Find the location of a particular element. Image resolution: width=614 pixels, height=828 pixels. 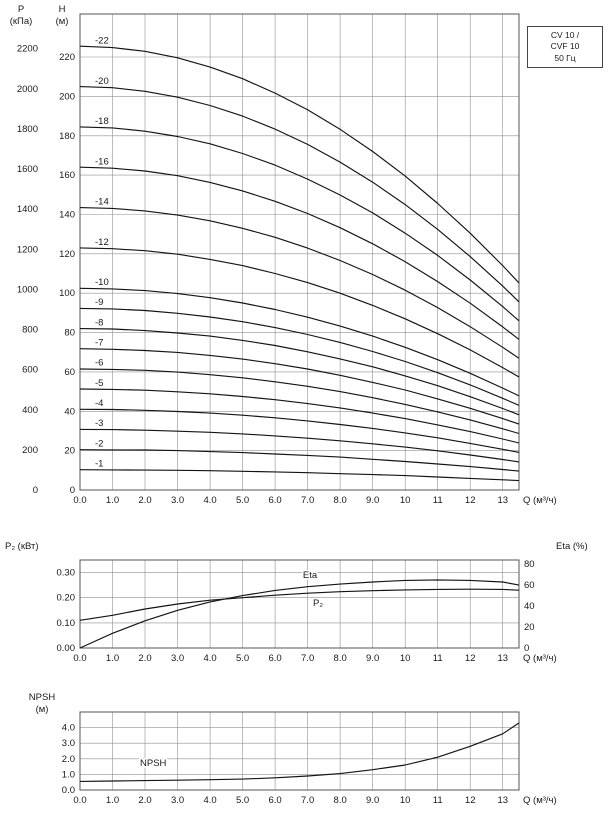

head-curve--12 is located at coordinates (299, 312).